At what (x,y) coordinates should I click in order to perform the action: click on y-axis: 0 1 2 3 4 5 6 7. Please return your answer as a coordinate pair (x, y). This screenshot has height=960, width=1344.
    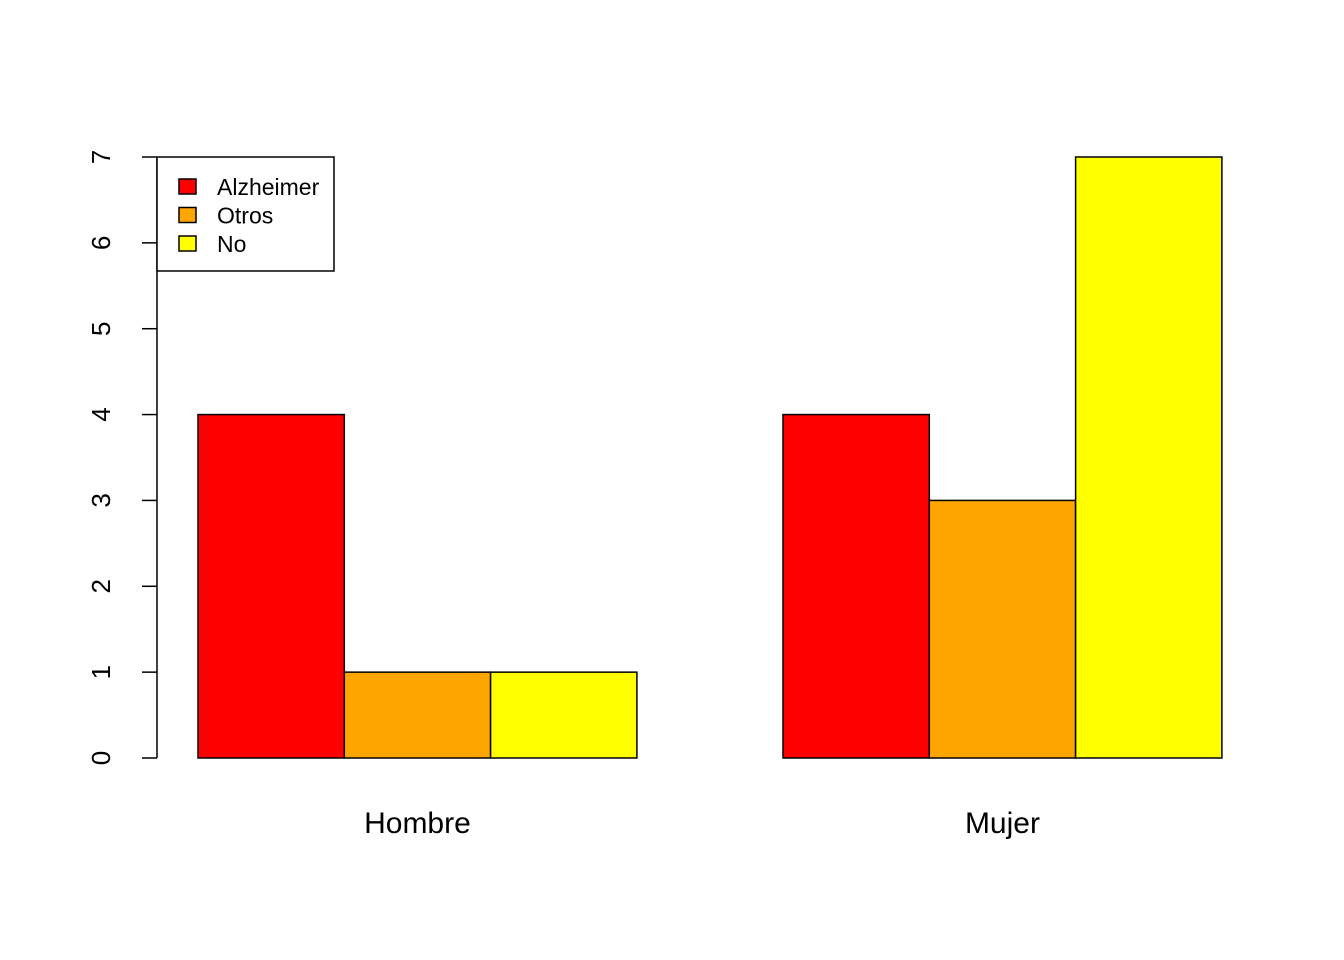
    Looking at the image, I should click on (122, 457).